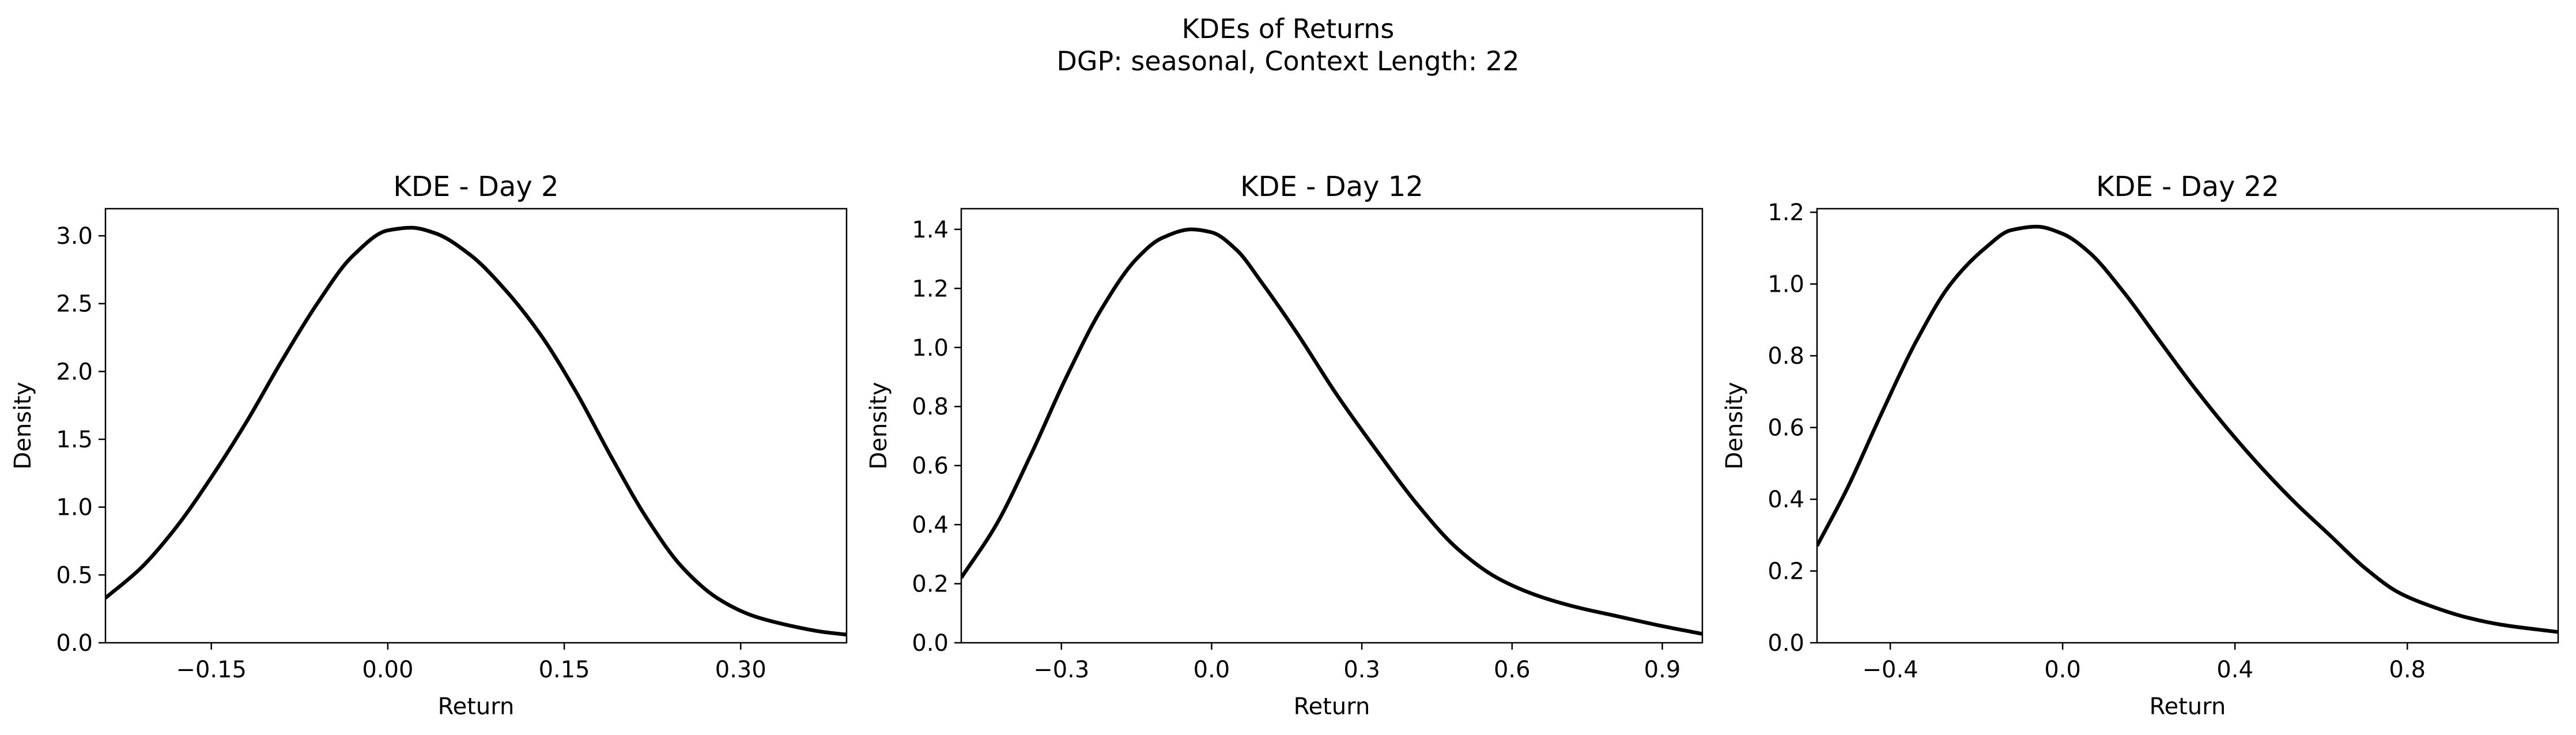 The width and height of the screenshot is (2576, 735). I want to click on x-tick-label: −0.3, so click(1061, 670).